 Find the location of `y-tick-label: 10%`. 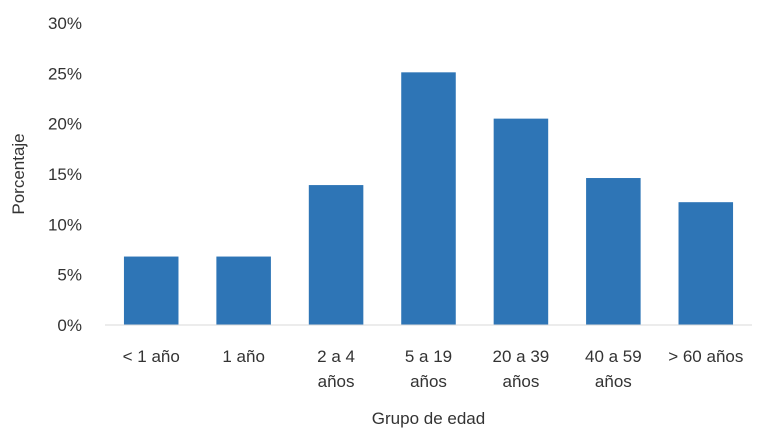

y-tick-label: 10% is located at coordinates (65, 224).